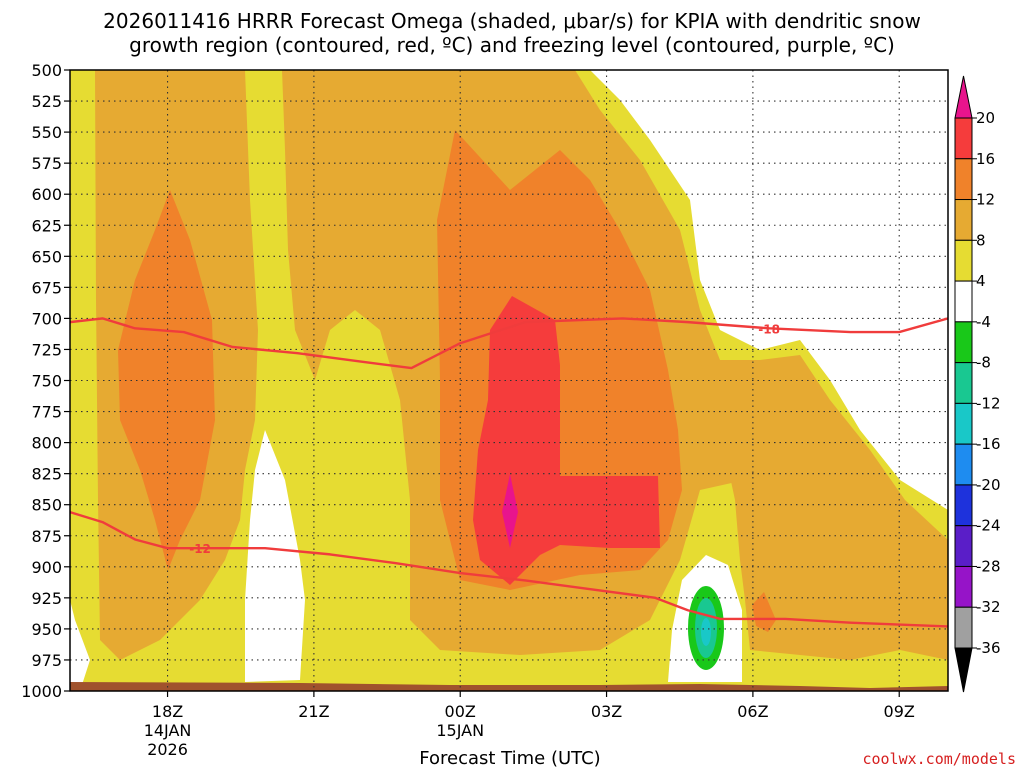 This screenshot has height=768, width=1024. I want to click on y-tick-label: 1000, so click(41, 691).